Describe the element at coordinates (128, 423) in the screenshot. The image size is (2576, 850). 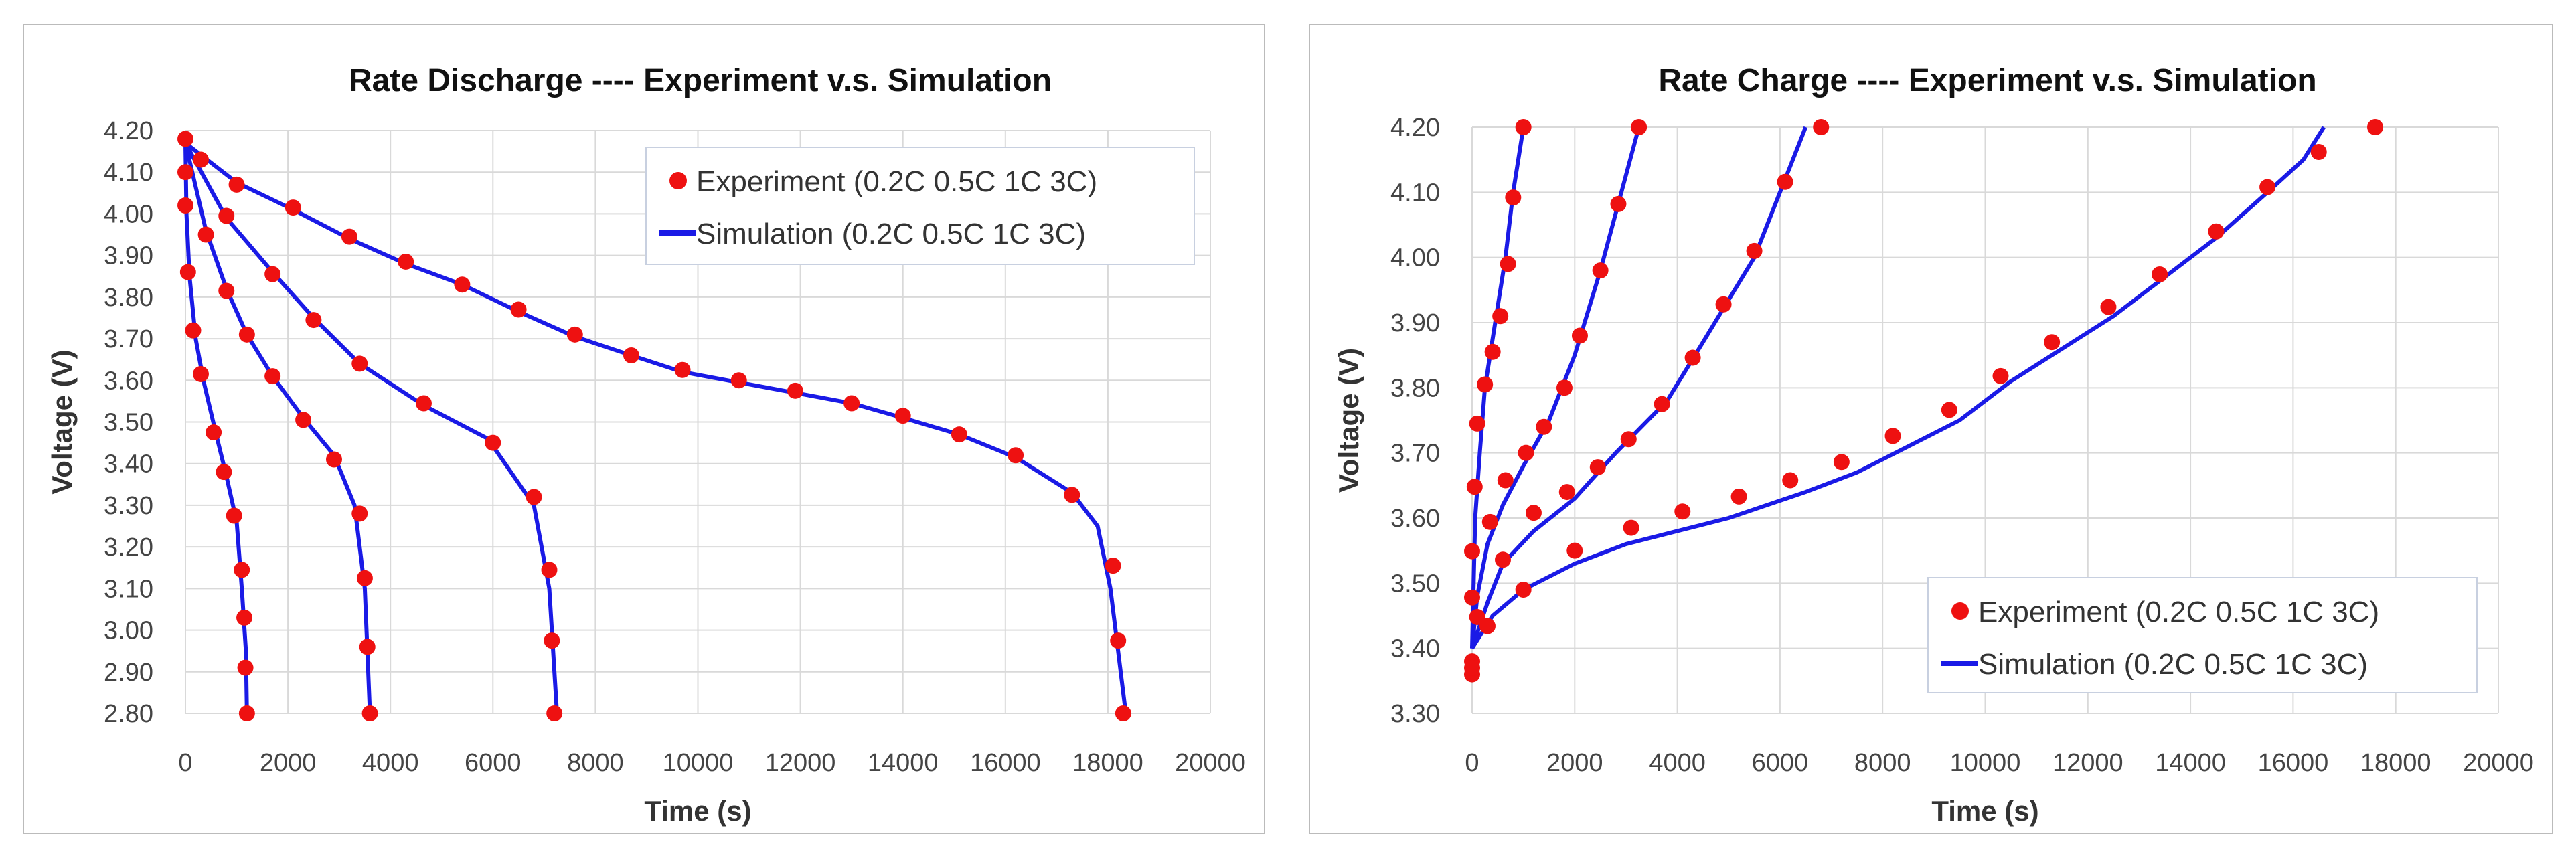
I see `y-tick-label: 3.50` at that location.